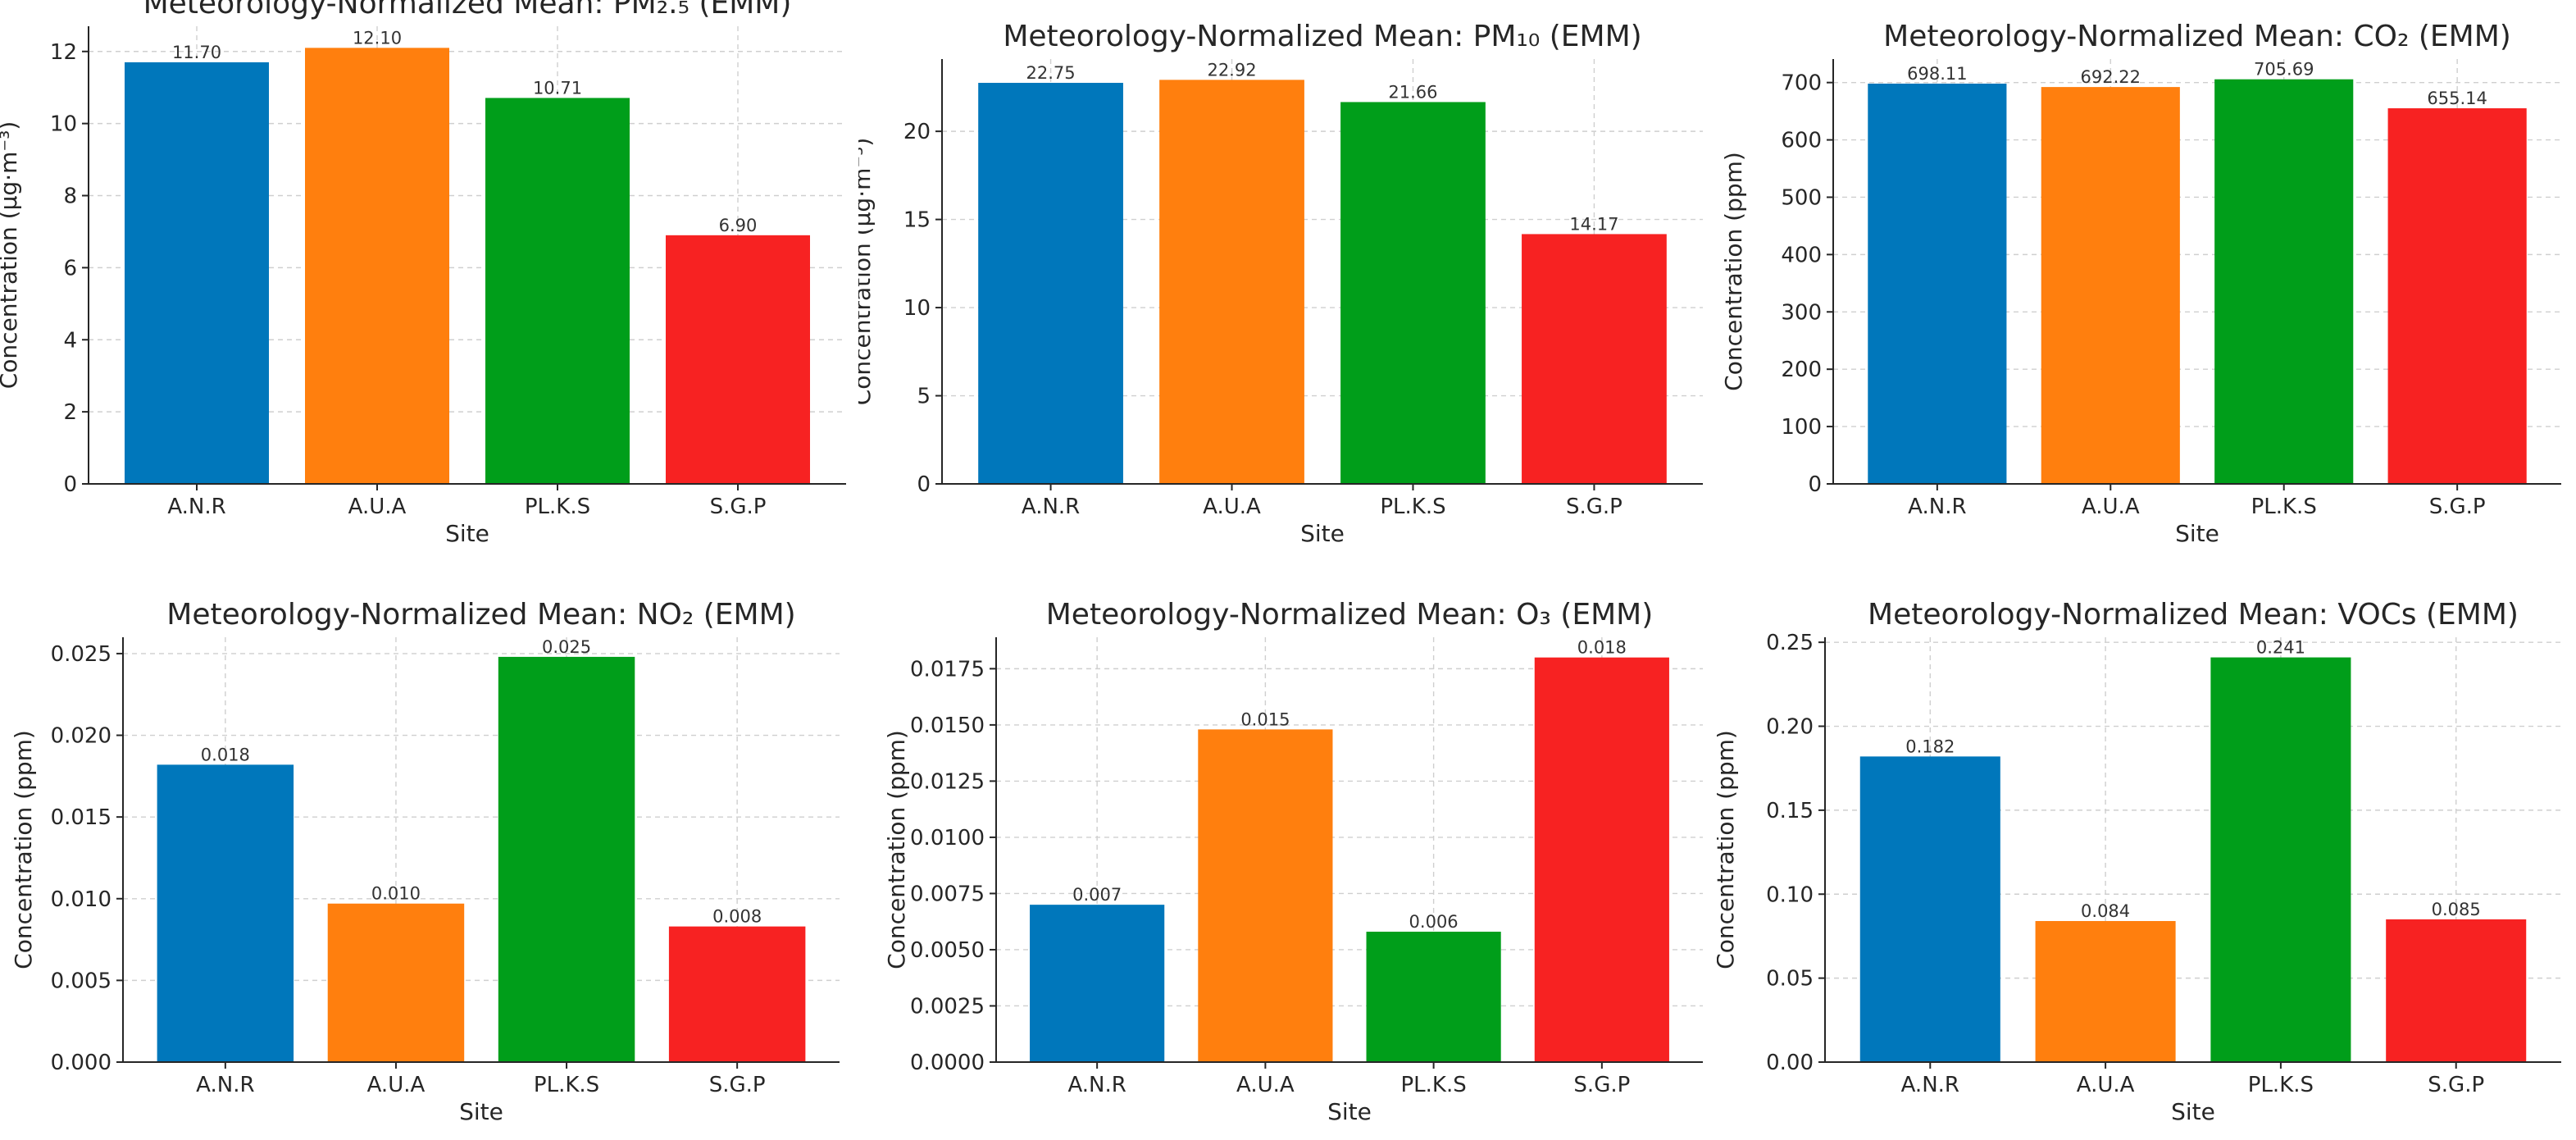  Describe the element at coordinates (1790, 643) in the screenshot. I see `y-tick-label: 0.25` at that location.